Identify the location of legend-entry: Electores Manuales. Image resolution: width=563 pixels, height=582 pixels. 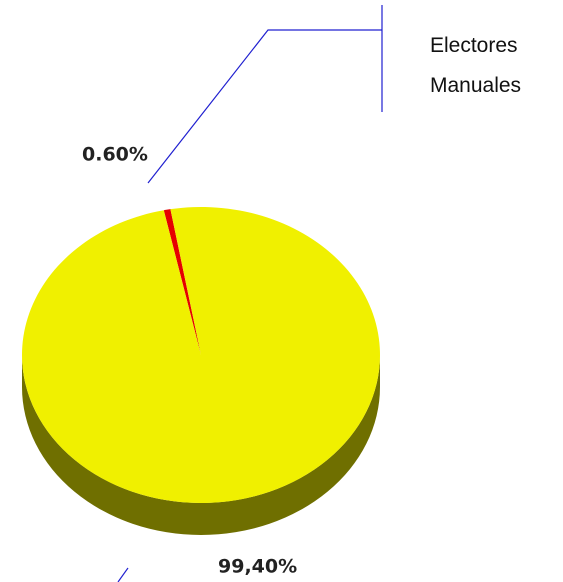
(476, 65).